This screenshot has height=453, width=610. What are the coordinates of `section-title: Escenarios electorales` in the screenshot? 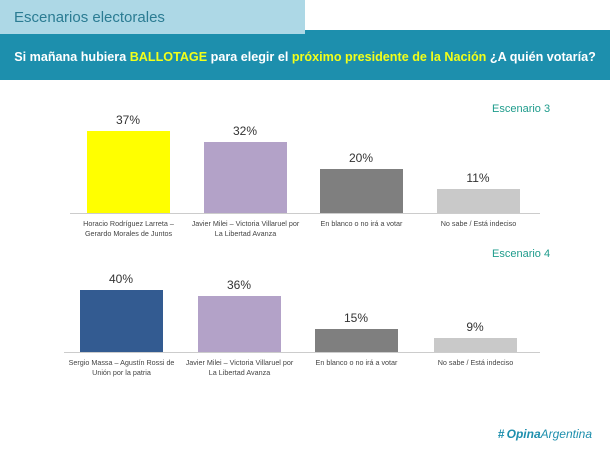 It's located at (152, 17).